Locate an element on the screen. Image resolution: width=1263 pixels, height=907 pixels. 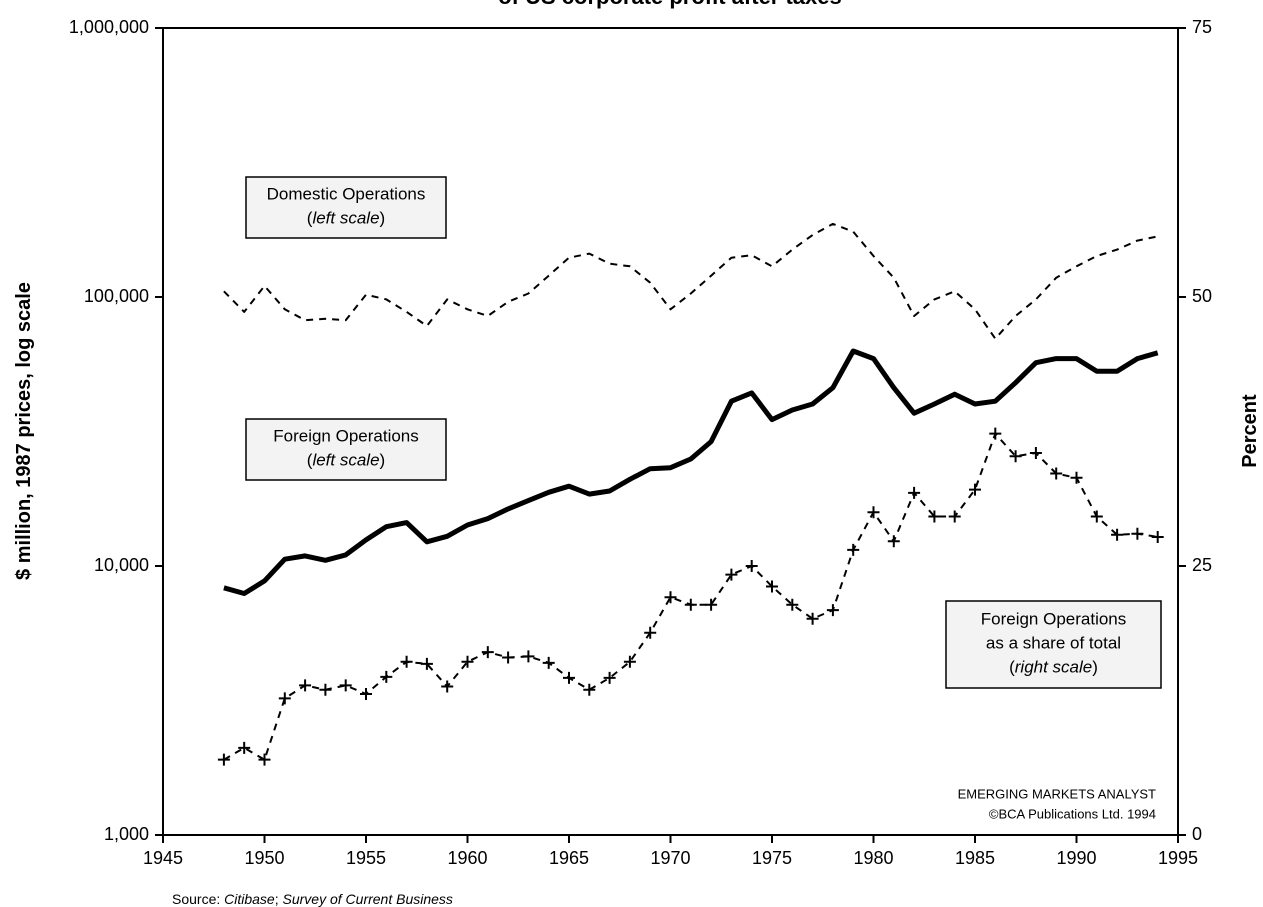
y-axis-label: $ million, 1987 prices, log scale is located at coordinates (24, 431).